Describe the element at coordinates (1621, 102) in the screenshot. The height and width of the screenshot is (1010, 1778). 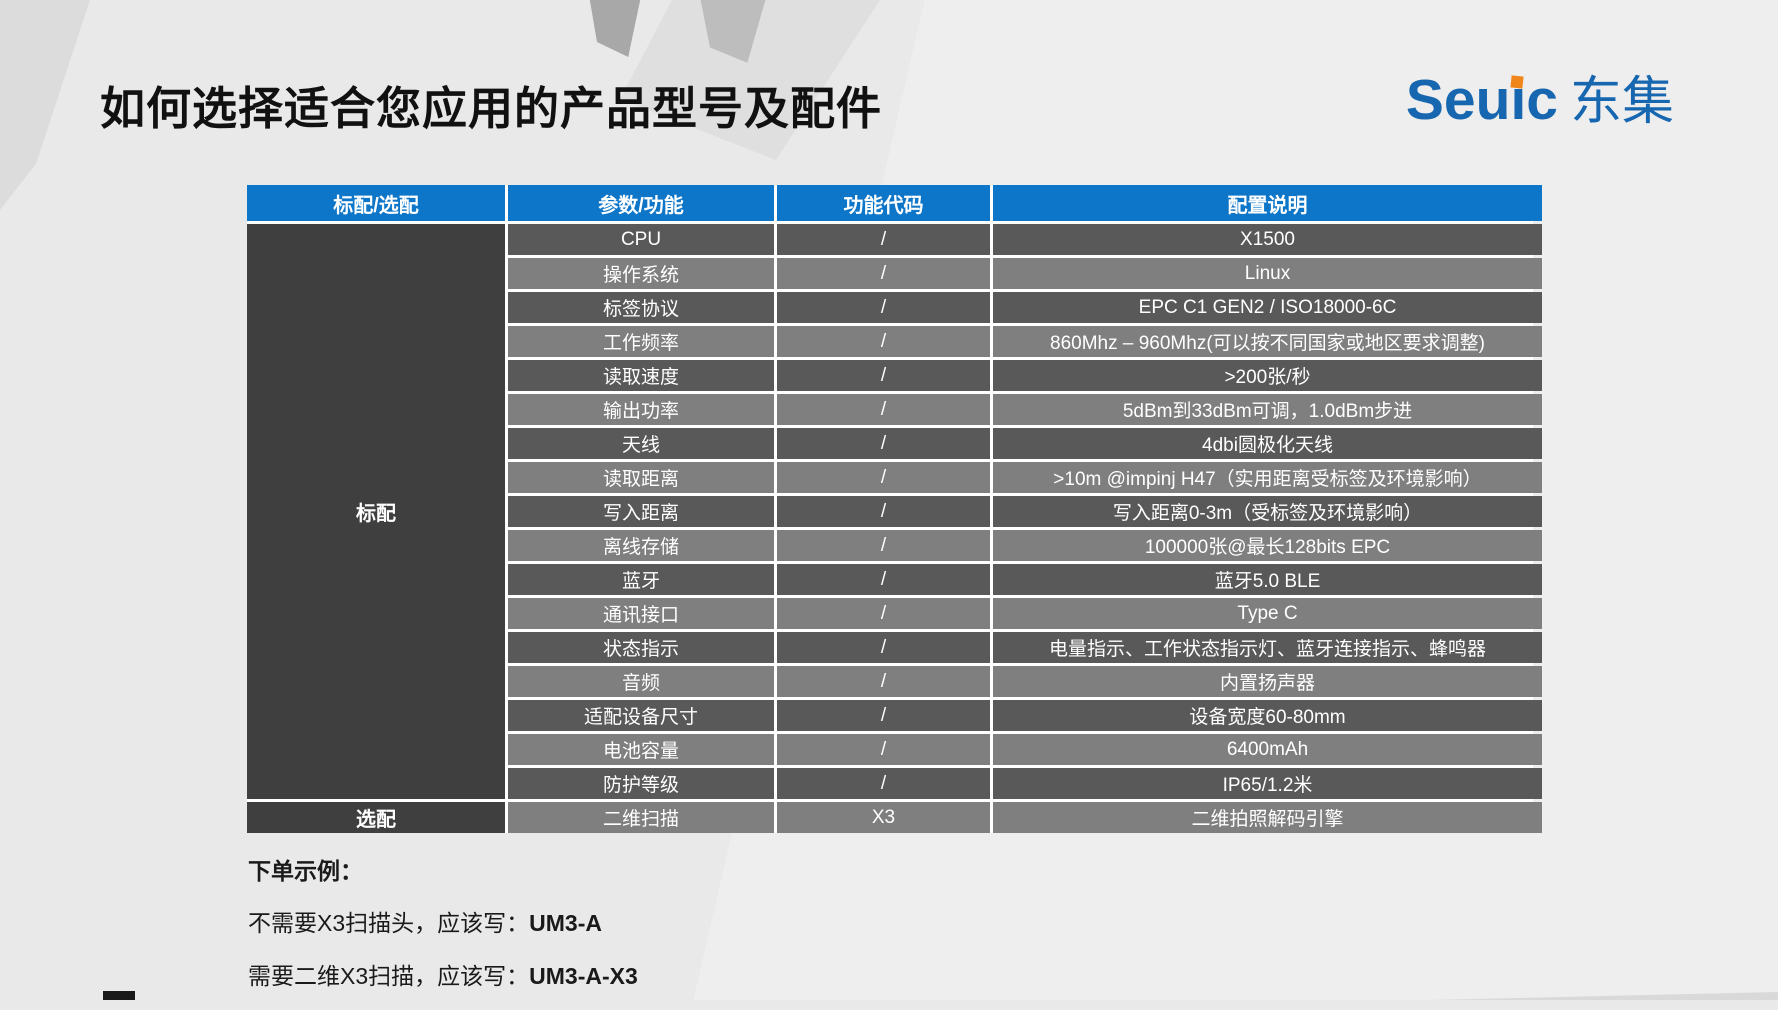
I see `brand-logo-cjk: 东集` at that location.